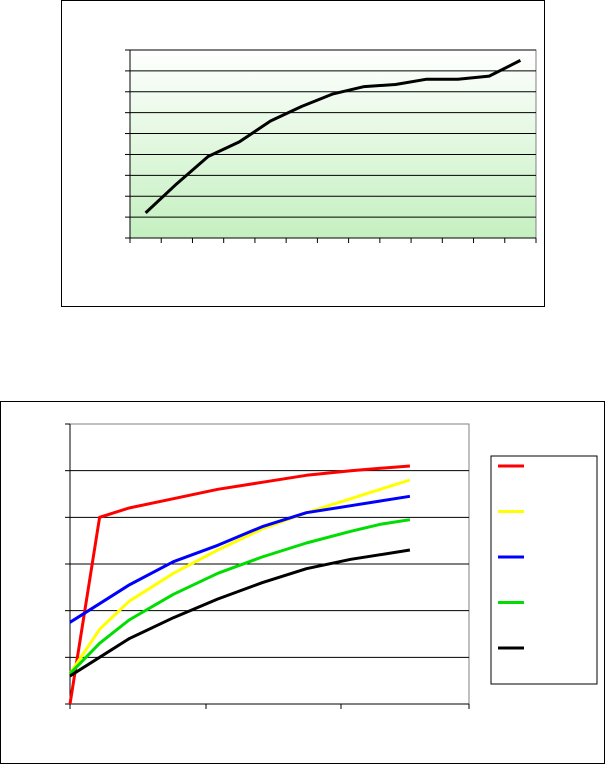  What do you see at coordinates (544, 570) in the screenshot?
I see `chart-2-legend` at bounding box center [544, 570].